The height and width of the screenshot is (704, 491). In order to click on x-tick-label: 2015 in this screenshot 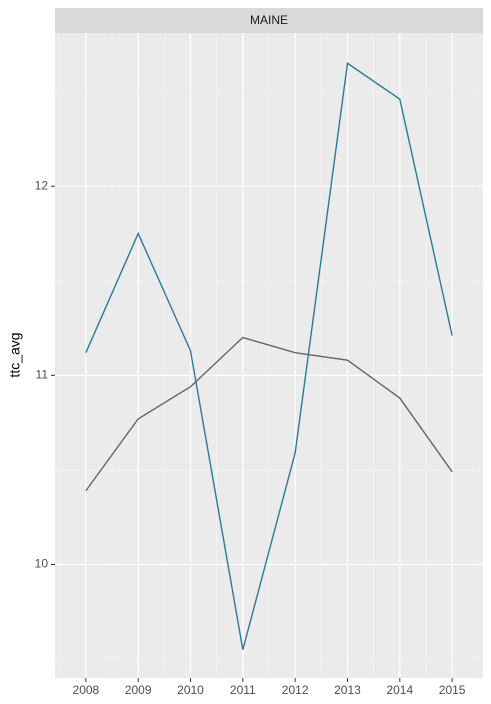, I will do `click(452, 690)`.